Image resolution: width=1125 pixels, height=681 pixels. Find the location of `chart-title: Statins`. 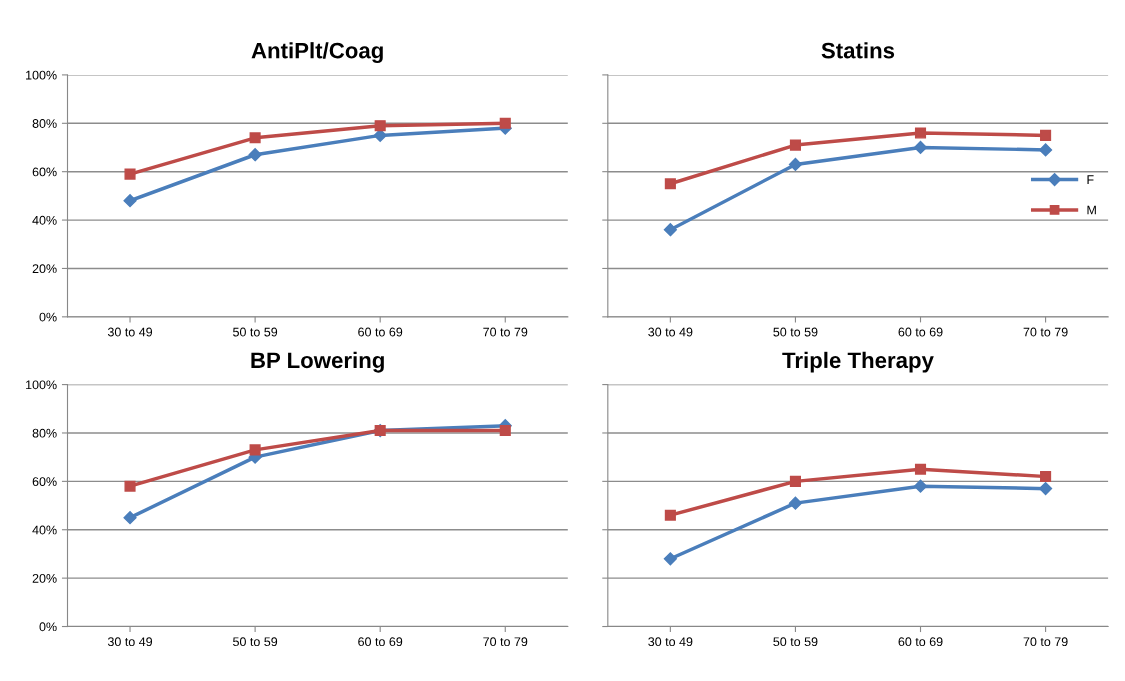

chart-title: Statins is located at coordinates (858, 50).